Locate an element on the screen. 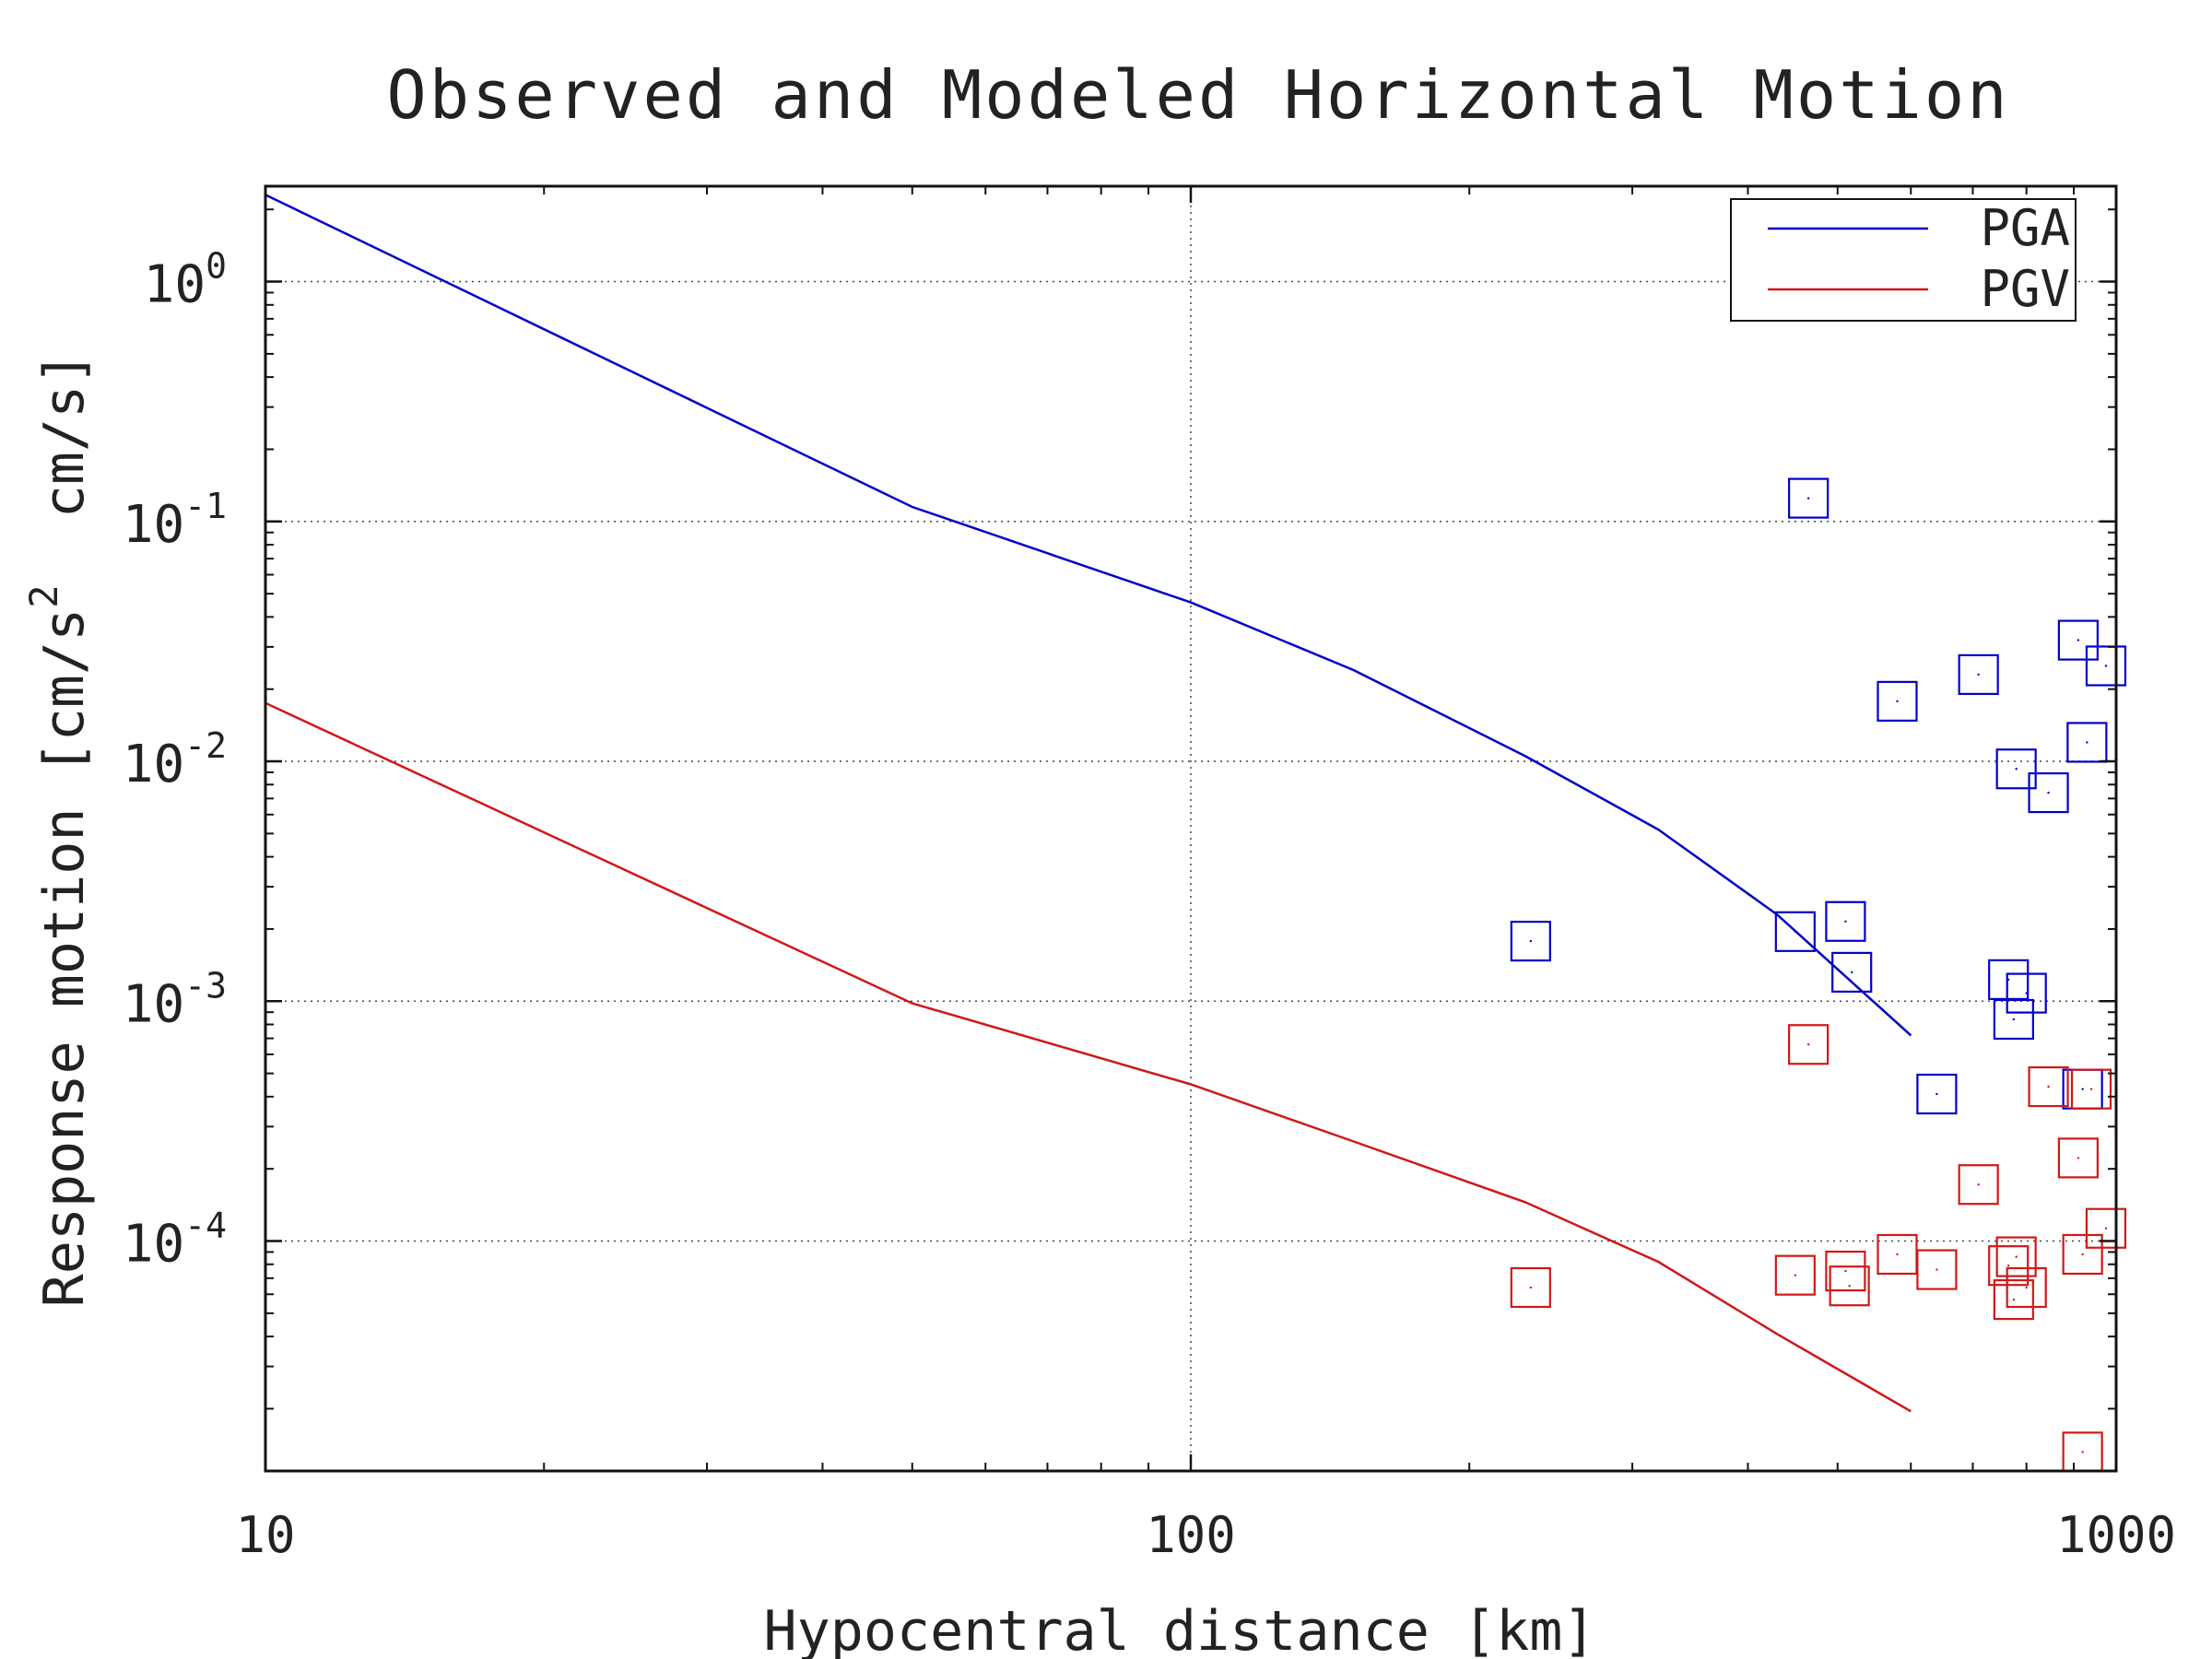  y-tick-label: 10⁰ is located at coordinates (185, 280).